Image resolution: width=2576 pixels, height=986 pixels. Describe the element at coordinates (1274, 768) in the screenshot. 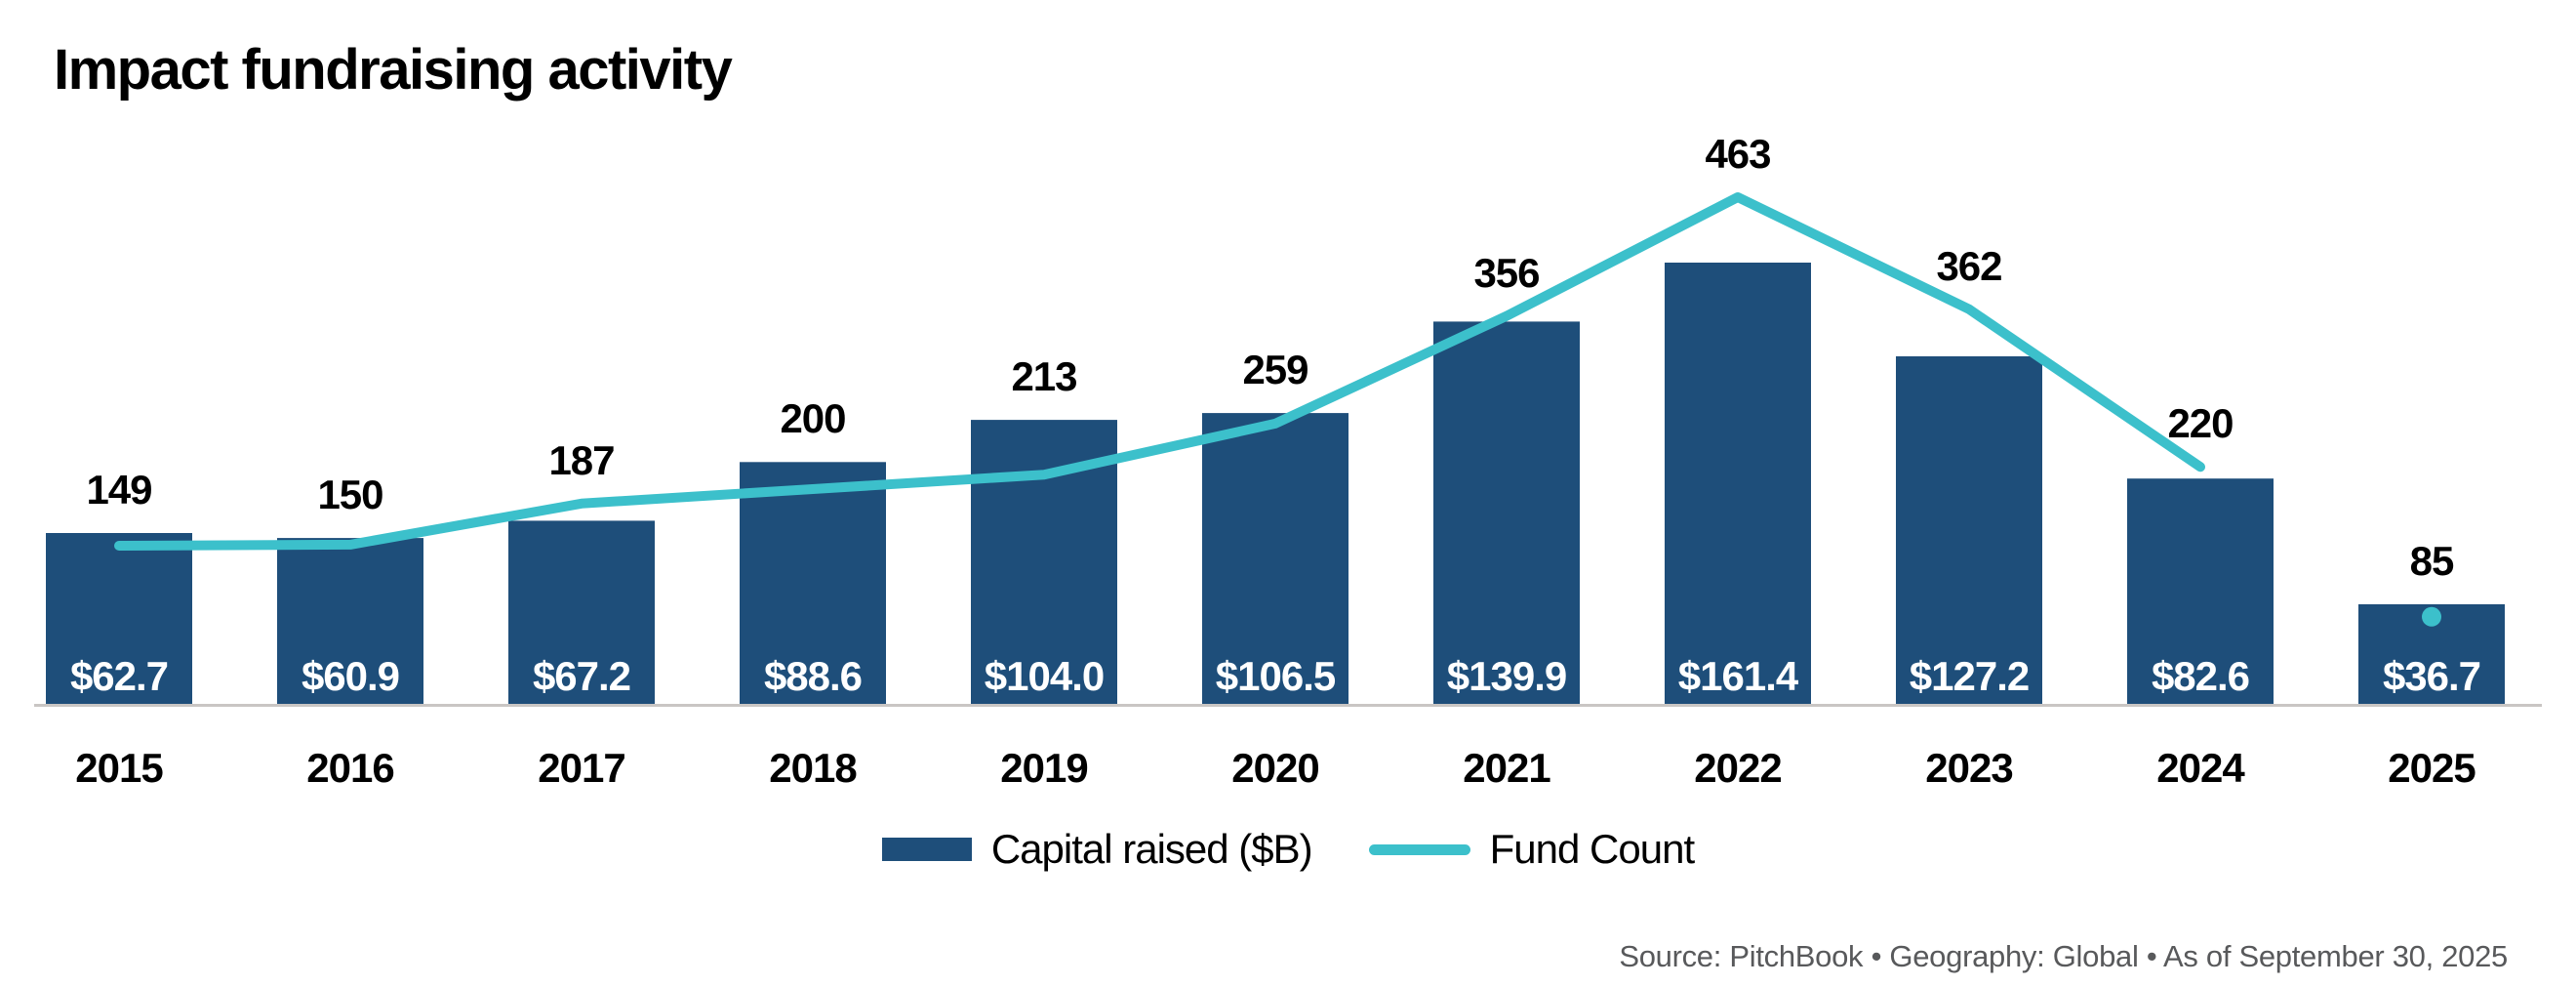

I see `x-axis-label-2020: 2020` at that location.